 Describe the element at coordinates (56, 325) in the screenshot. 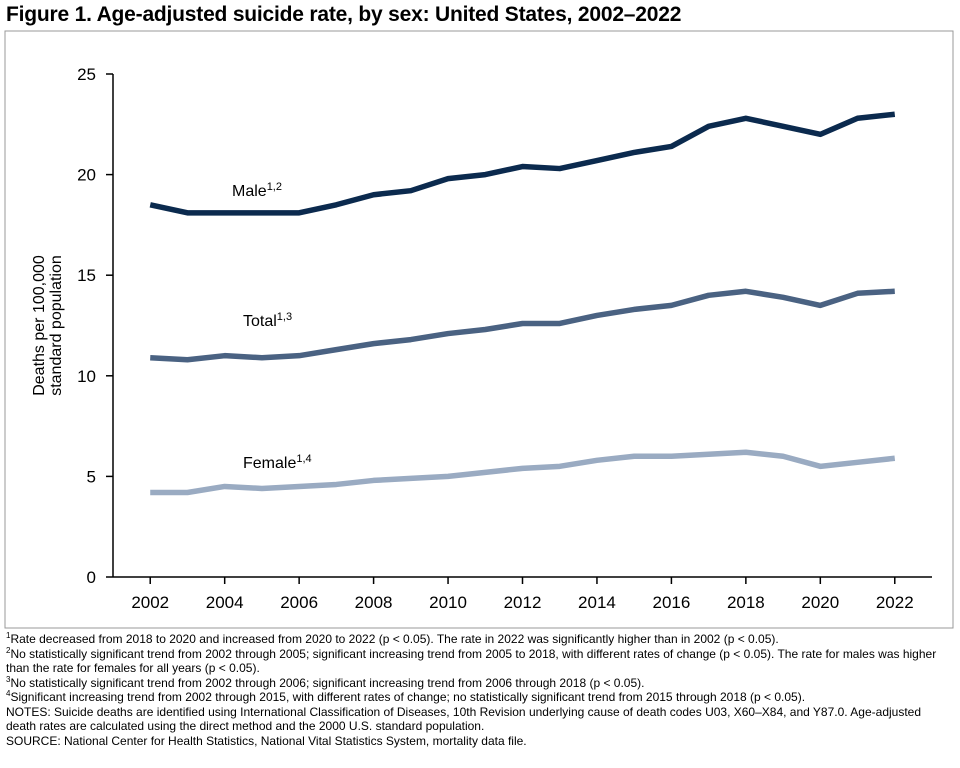

I see `y-axis-label-line: standard population` at that location.